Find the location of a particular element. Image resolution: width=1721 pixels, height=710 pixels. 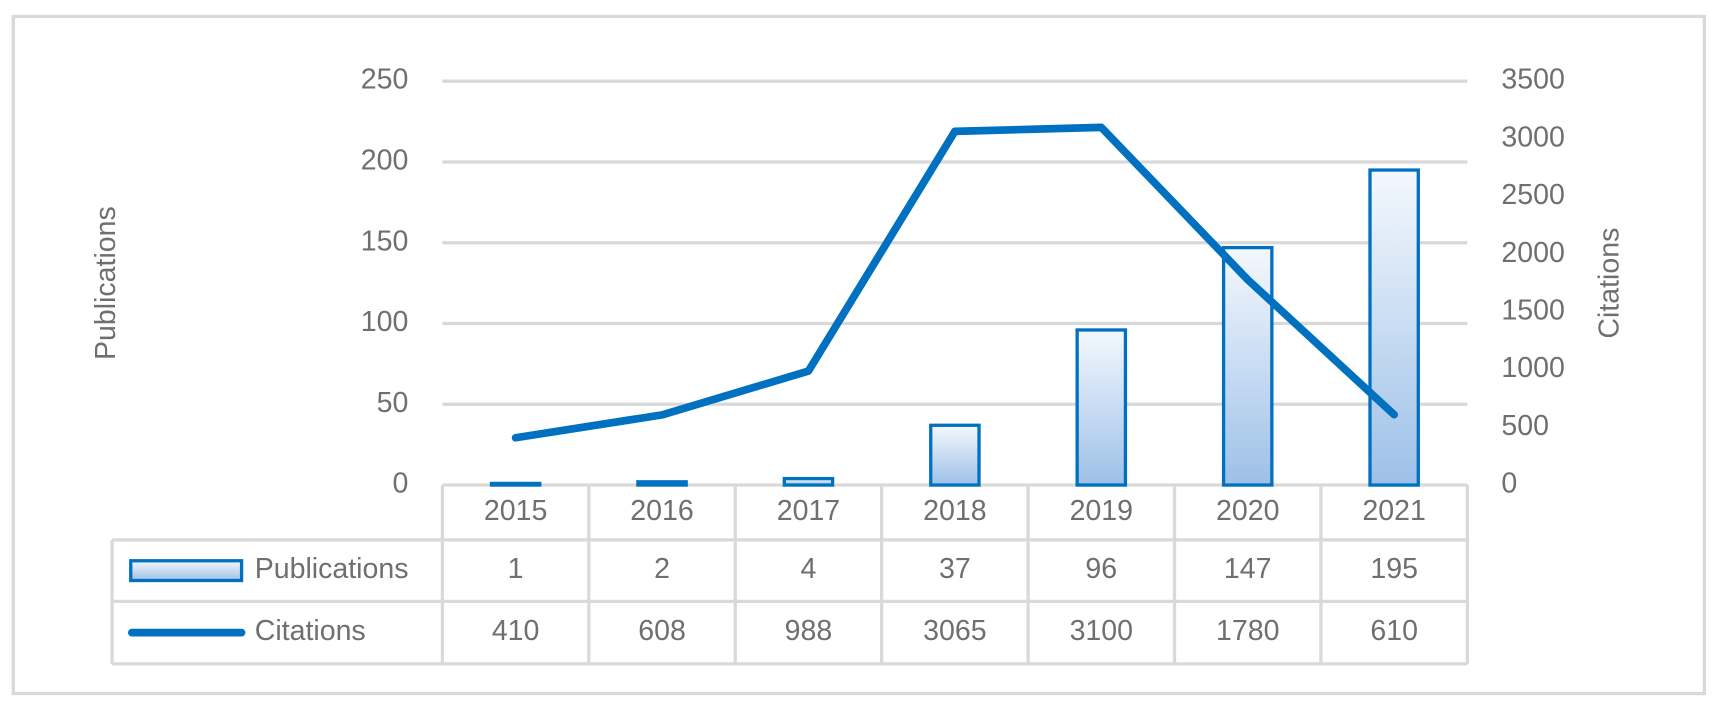

x-tick-label: 2021 is located at coordinates (1393, 511).